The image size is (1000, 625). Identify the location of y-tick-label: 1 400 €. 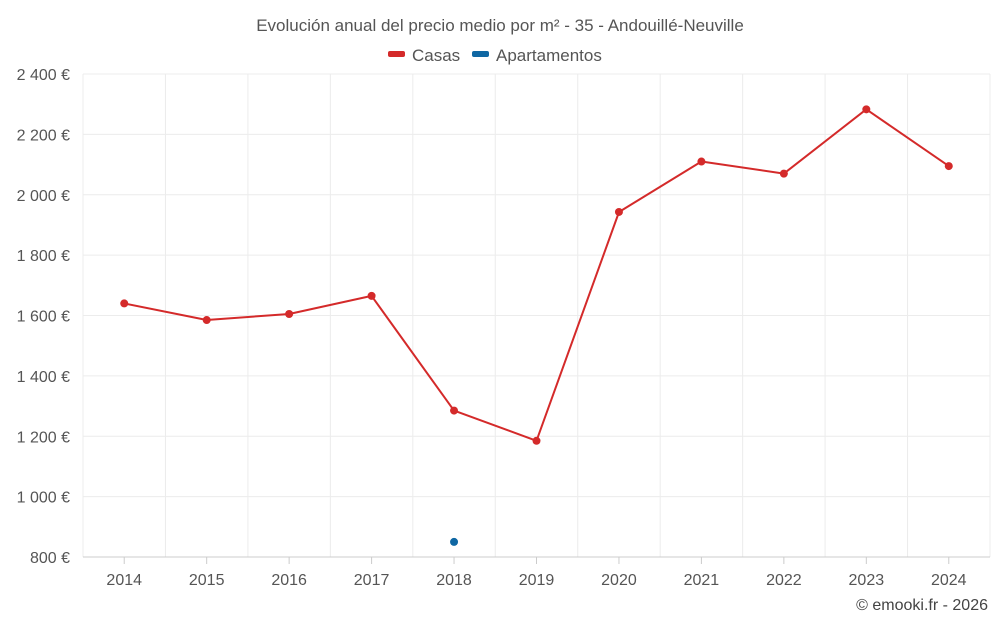
(43, 377).